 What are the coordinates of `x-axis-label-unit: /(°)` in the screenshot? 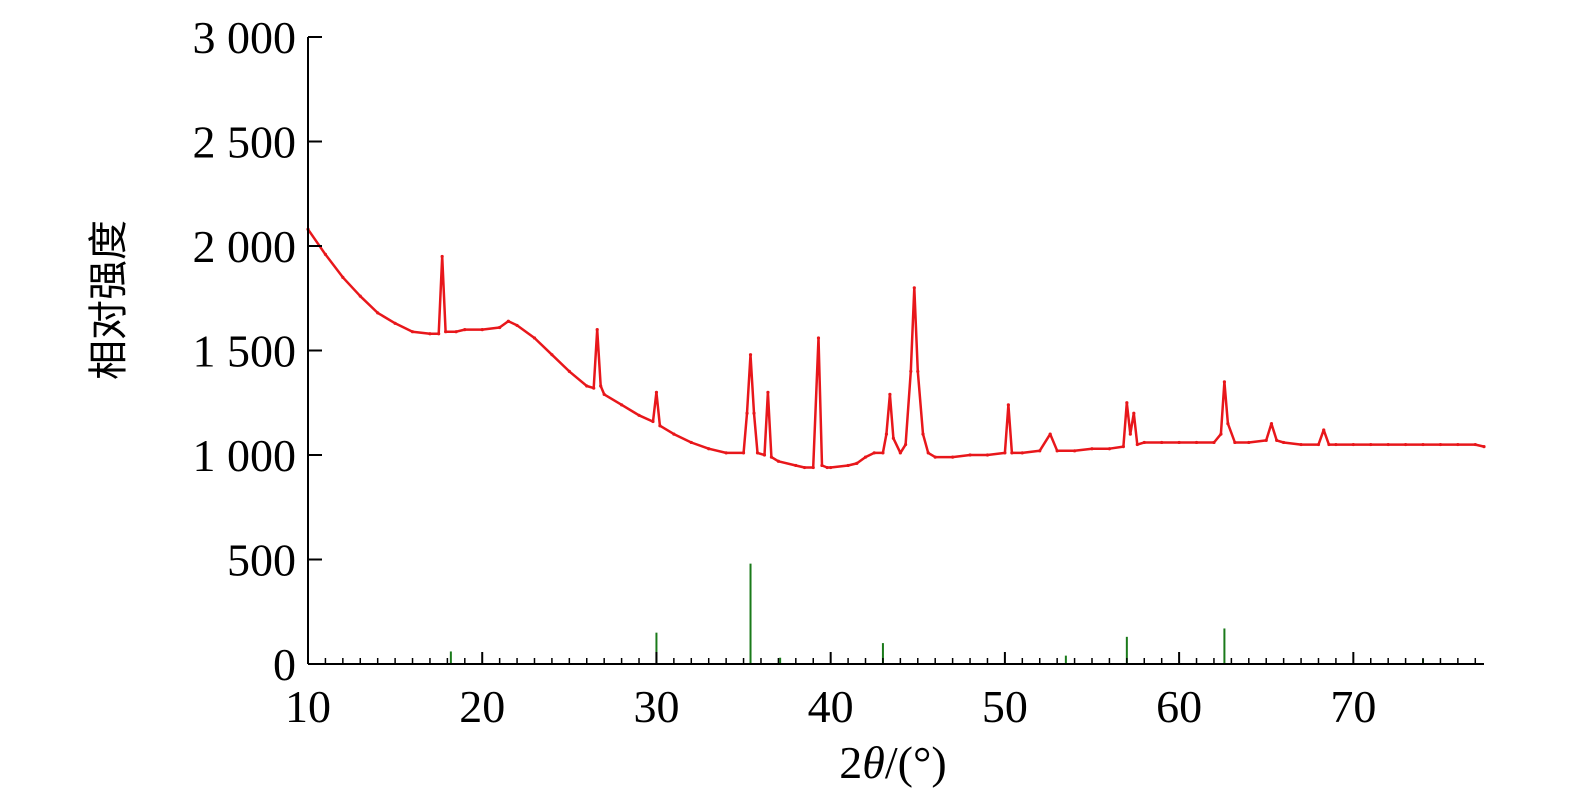 It's located at (916, 762).